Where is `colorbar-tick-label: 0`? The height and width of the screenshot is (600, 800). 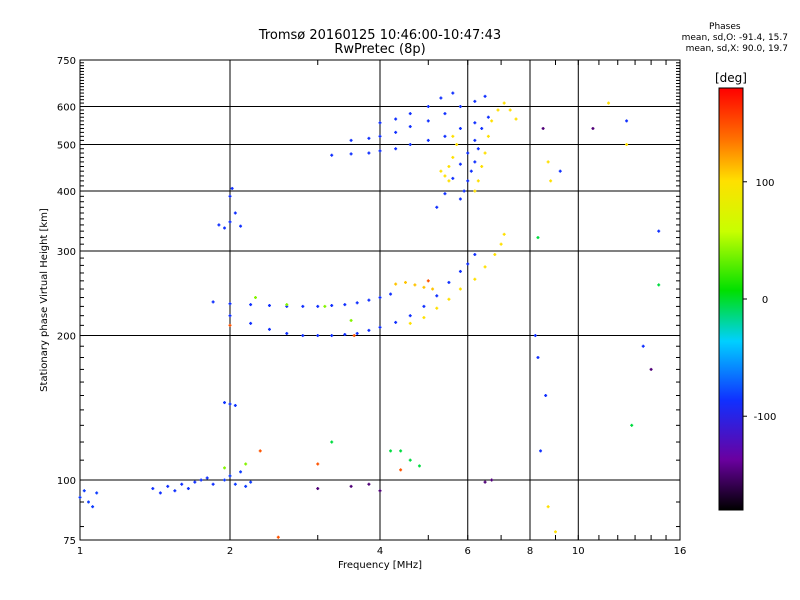
colorbar-tick-label: 0 is located at coordinates (765, 300).